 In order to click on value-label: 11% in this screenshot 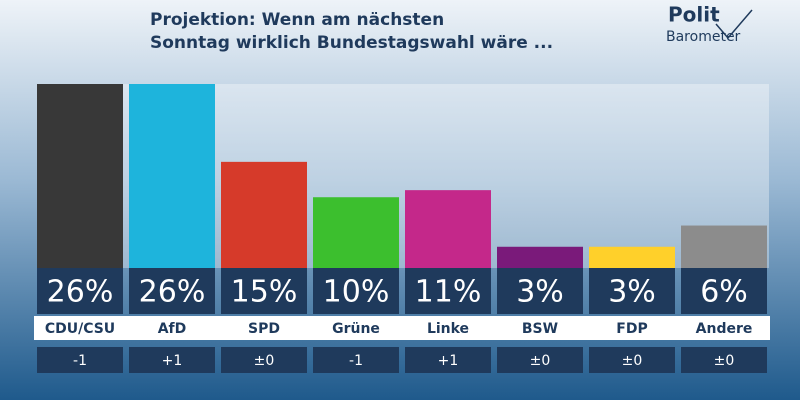, I will do `click(448, 292)`.